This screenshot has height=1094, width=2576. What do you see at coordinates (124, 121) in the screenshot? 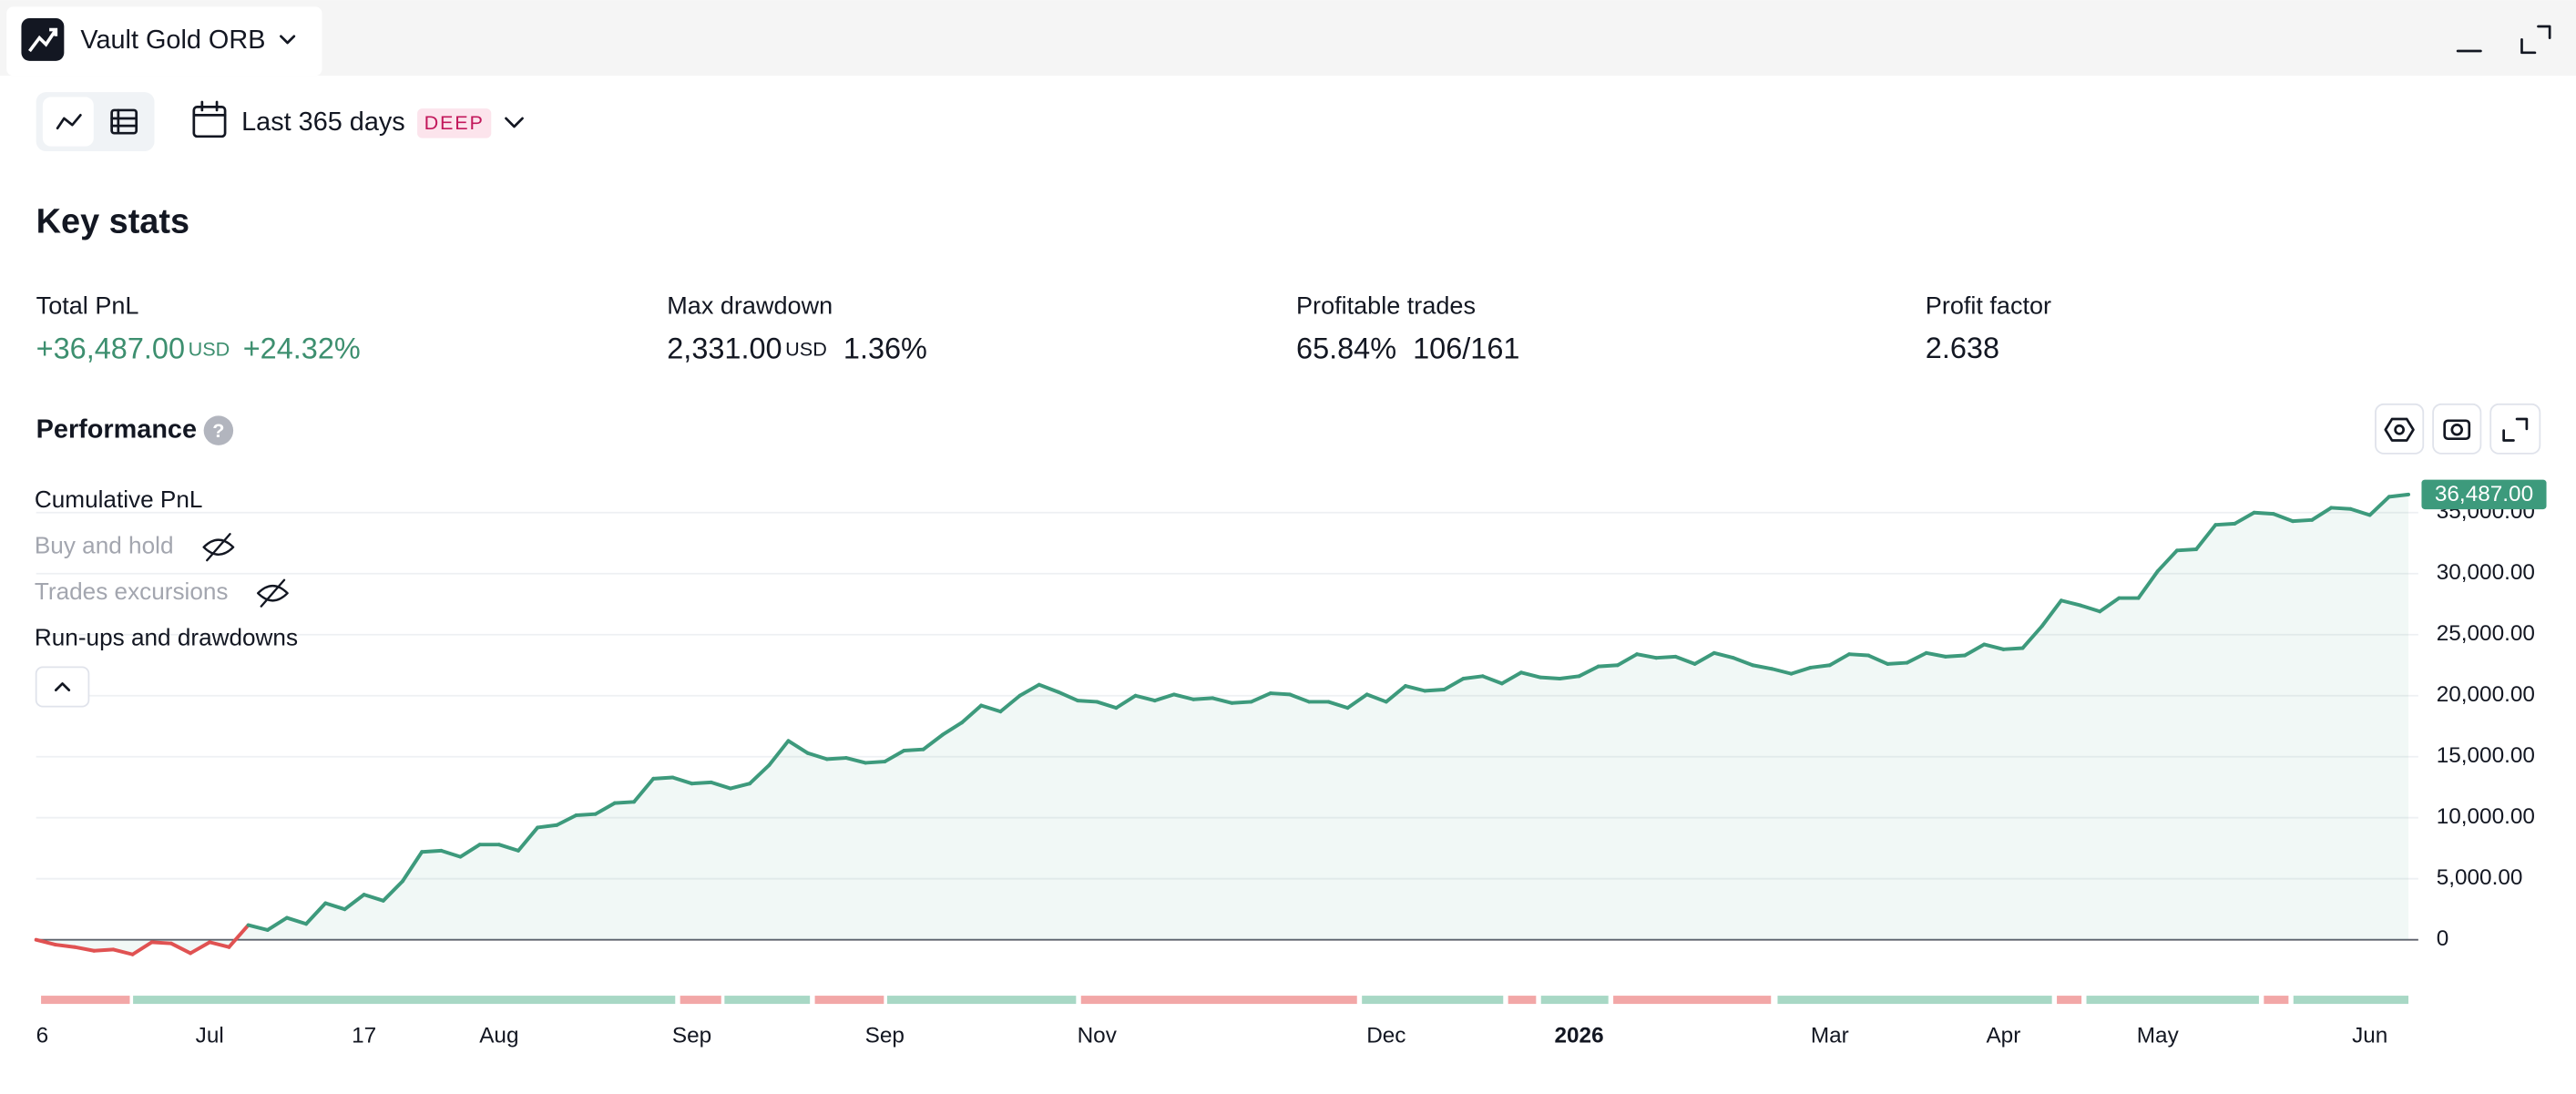
I see `table-view-button` at bounding box center [124, 121].